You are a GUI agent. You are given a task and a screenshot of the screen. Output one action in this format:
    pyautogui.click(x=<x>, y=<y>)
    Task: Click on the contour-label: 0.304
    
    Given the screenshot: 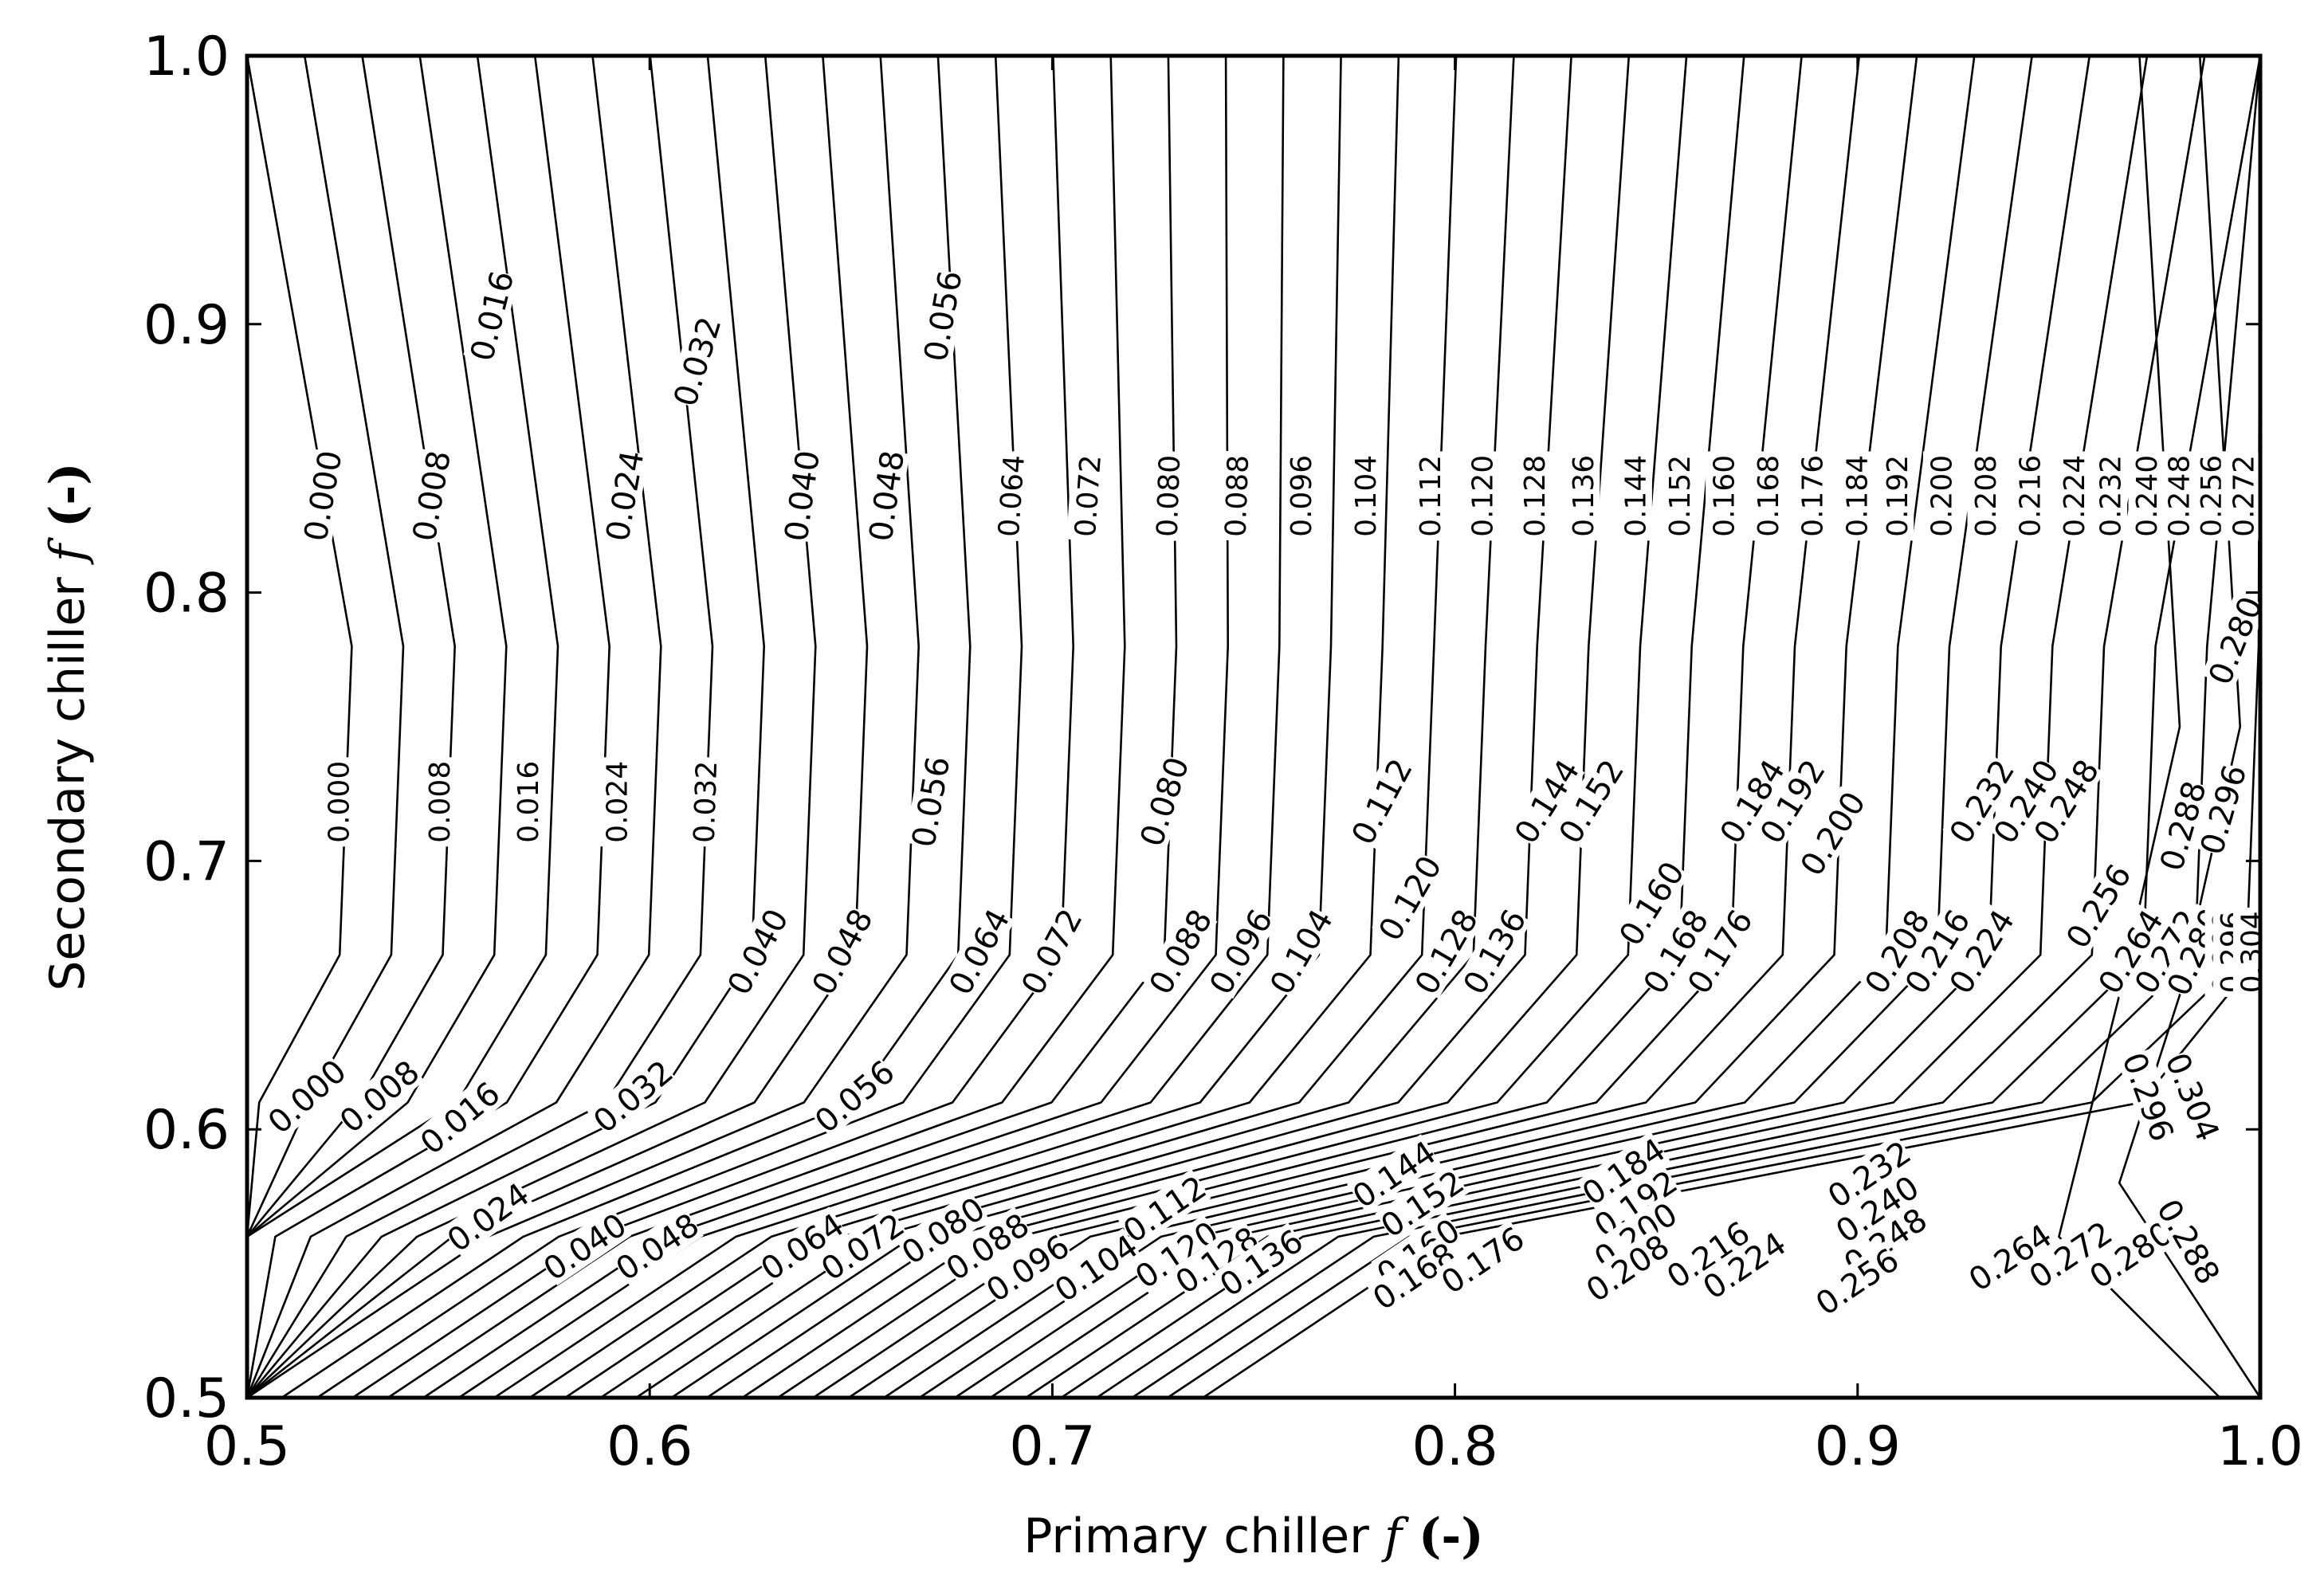 What is the action you would take?
    pyautogui.click(x=2252, y=952)
    